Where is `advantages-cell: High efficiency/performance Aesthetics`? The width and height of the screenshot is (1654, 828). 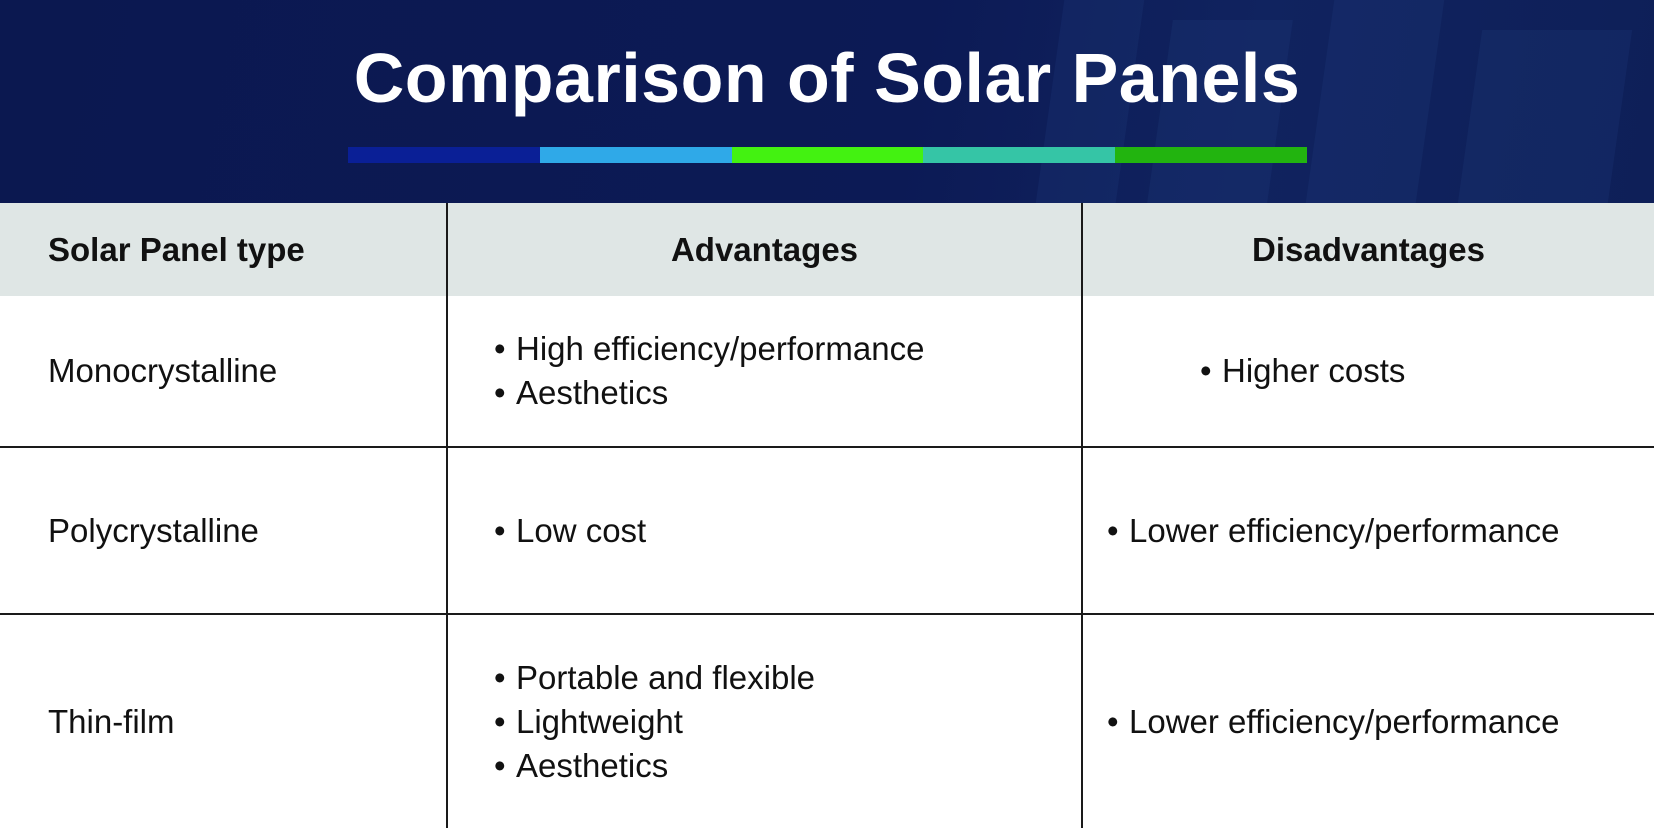
advantages-cell: High efficiency/performance Aesthetics is located at coordinates (765, 372).